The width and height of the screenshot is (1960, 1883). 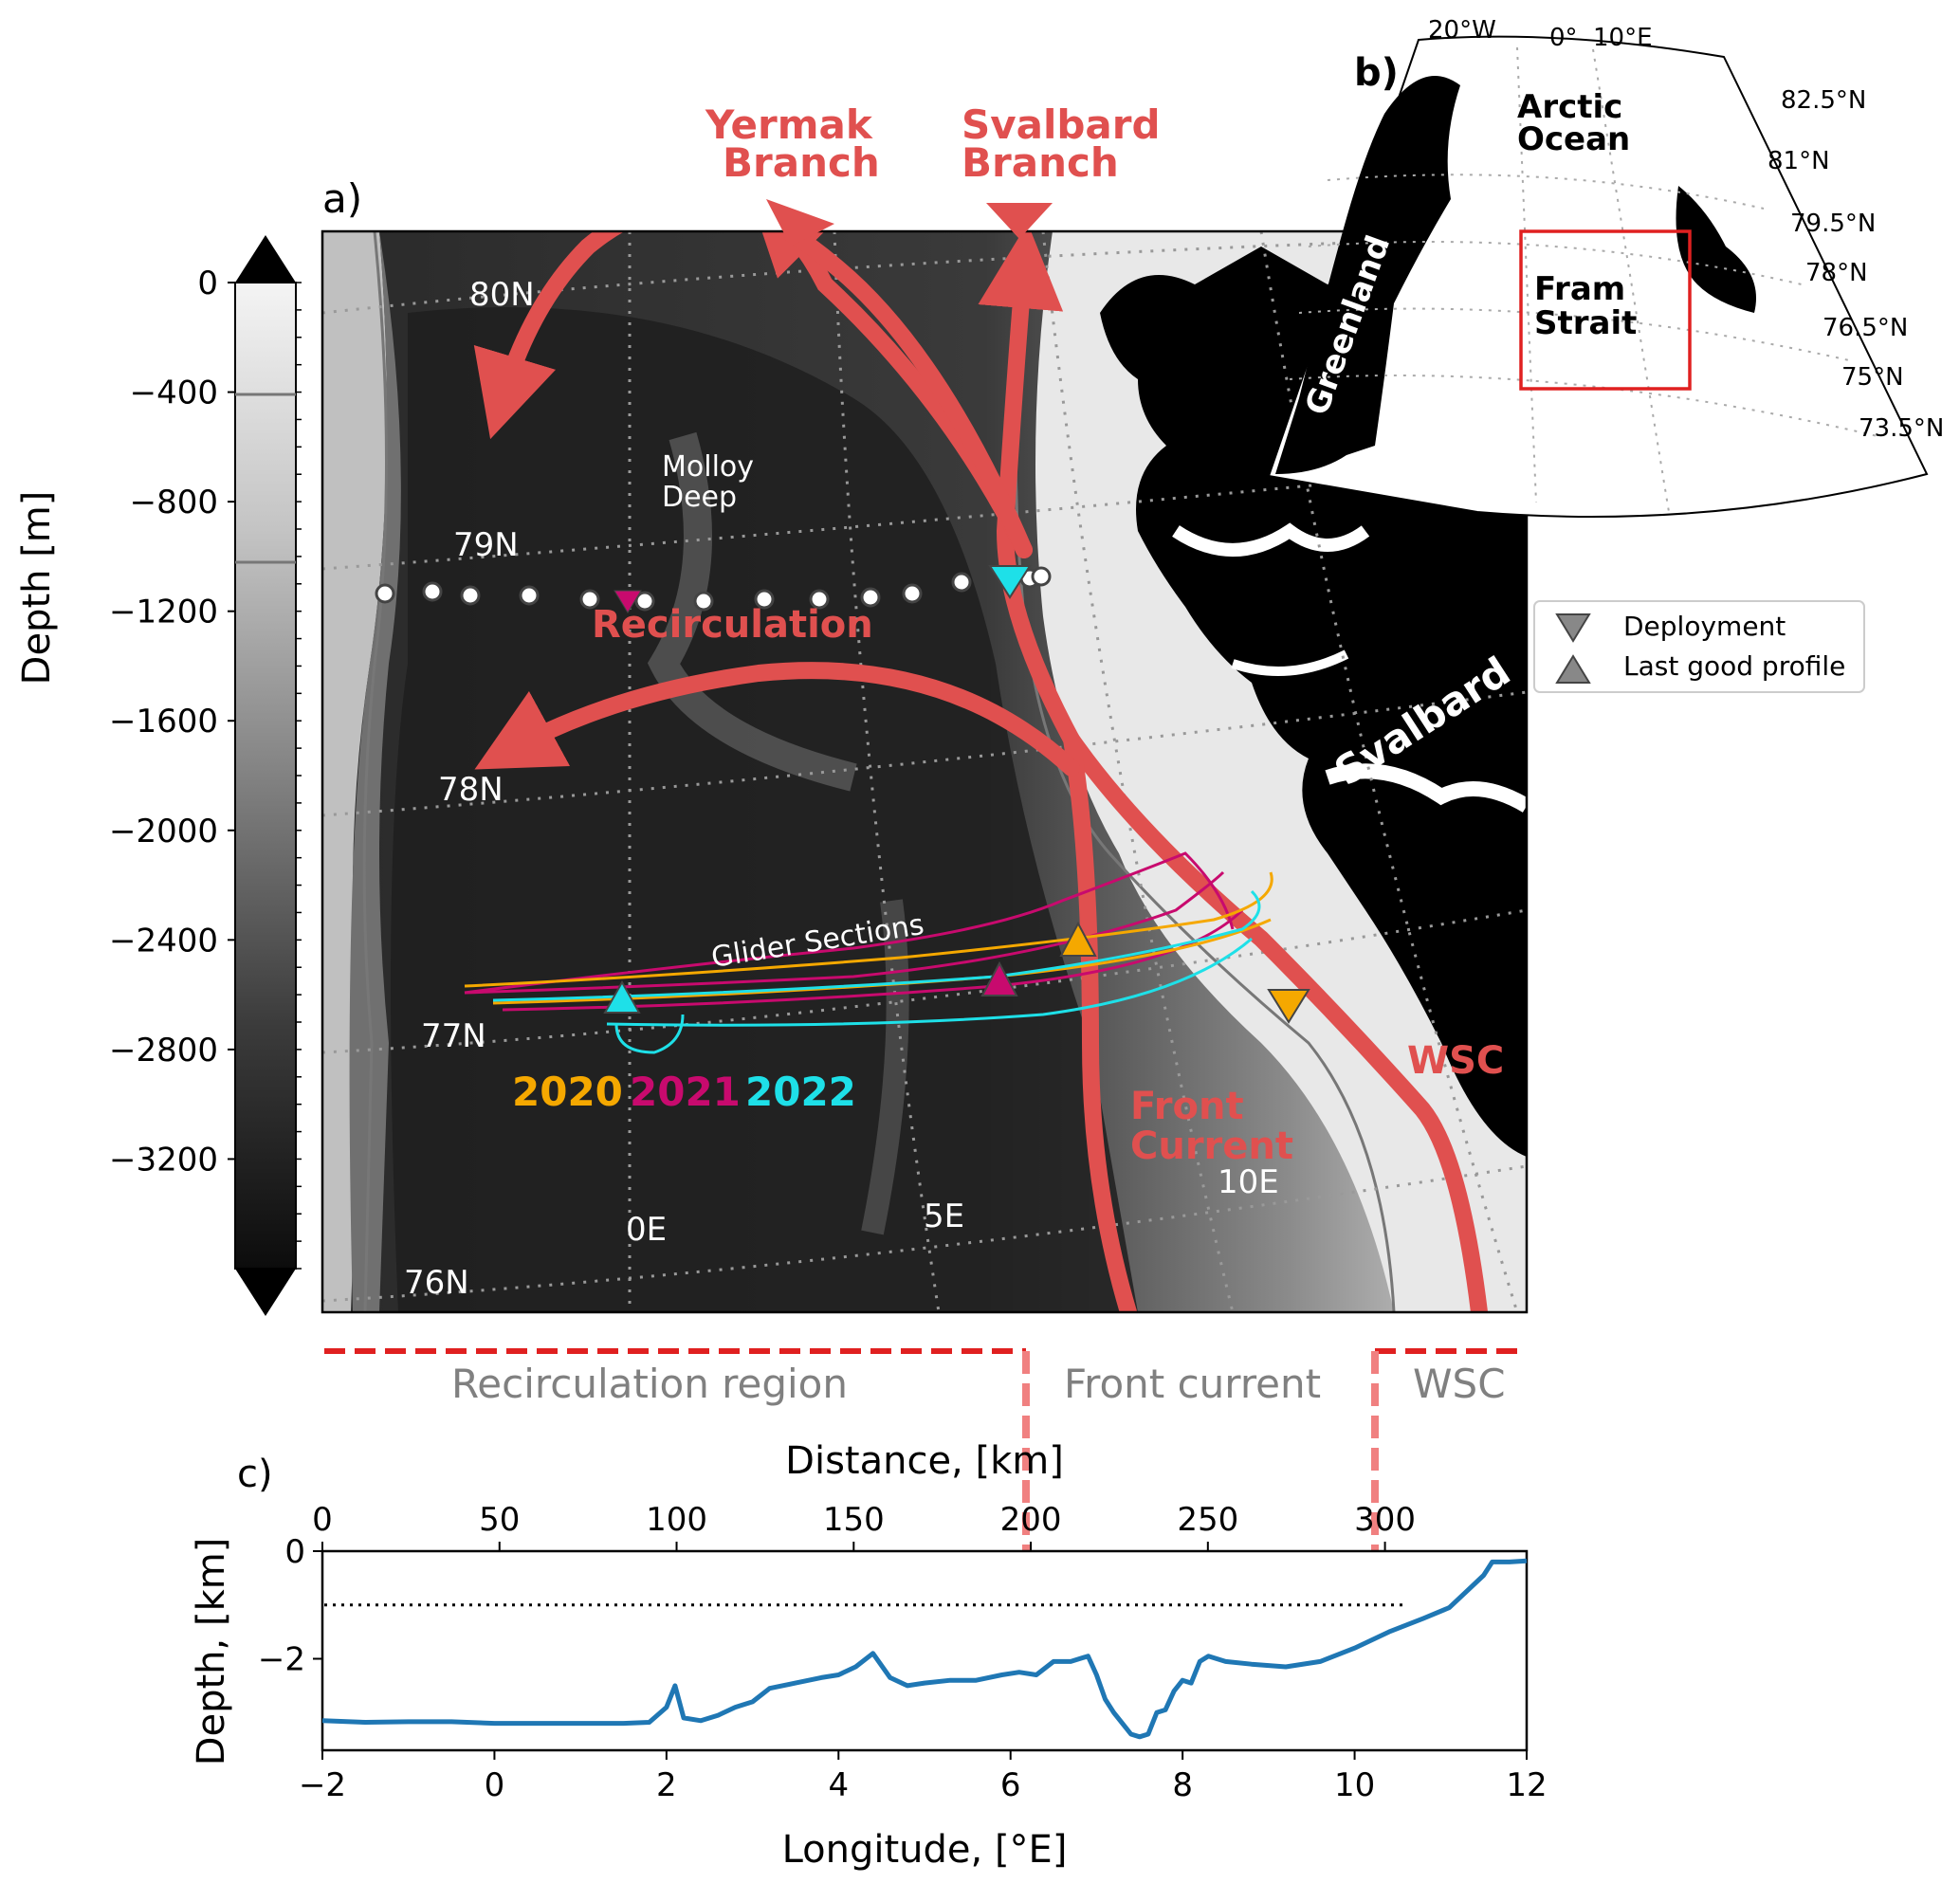 I want to click on top-tick-labels: 0 50 100 150 200 250 300, so click(x=864, y=1526).